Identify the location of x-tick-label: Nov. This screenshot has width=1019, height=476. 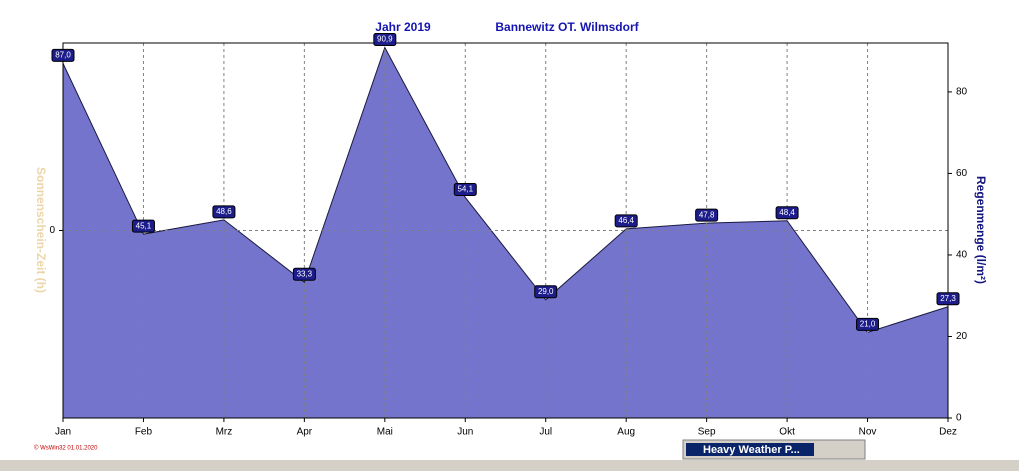
(868, 432).